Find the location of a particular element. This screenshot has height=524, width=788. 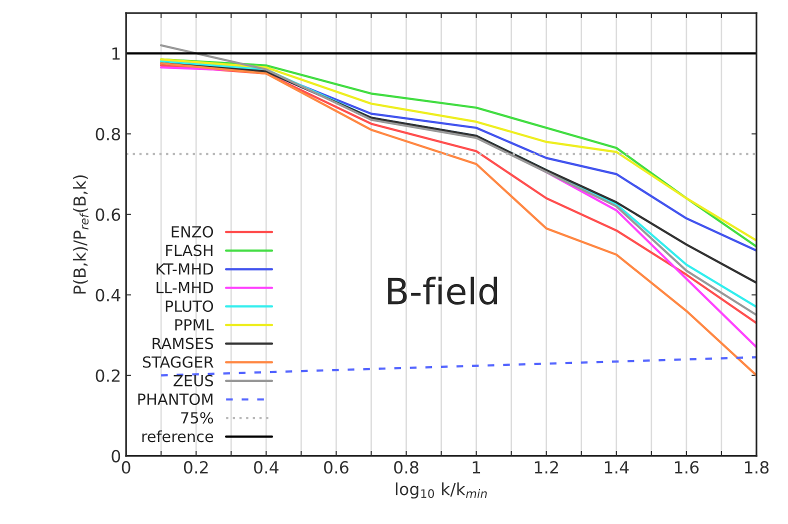

x-tick-label: 0.4 is located at coordinates (266, 467).